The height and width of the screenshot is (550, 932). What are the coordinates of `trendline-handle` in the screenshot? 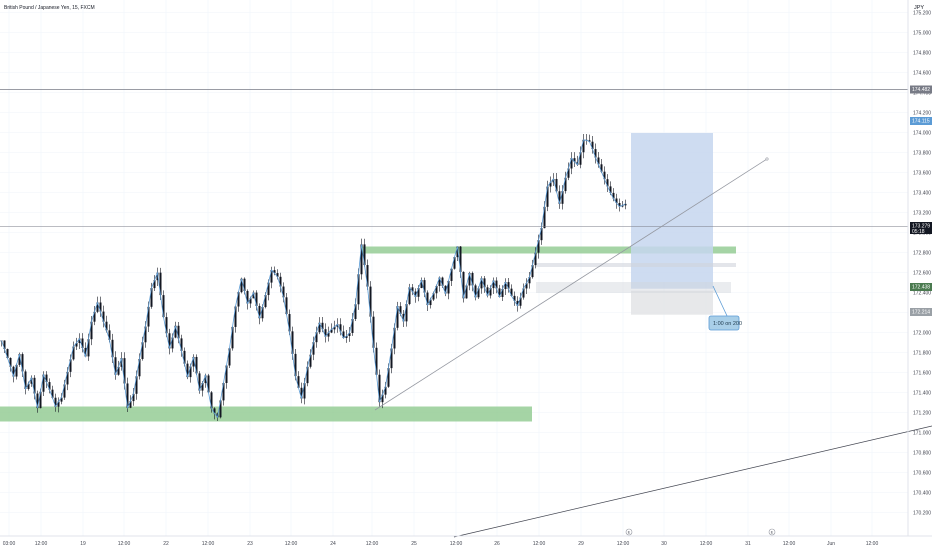 It's located at (767, 159).